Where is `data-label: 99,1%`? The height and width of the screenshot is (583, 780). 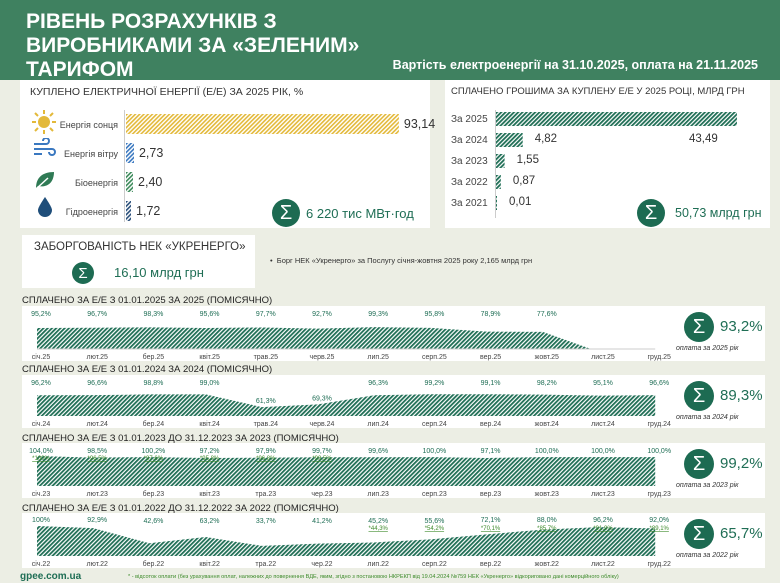 data-label: 99,1% is located at coordinates (491, 383).